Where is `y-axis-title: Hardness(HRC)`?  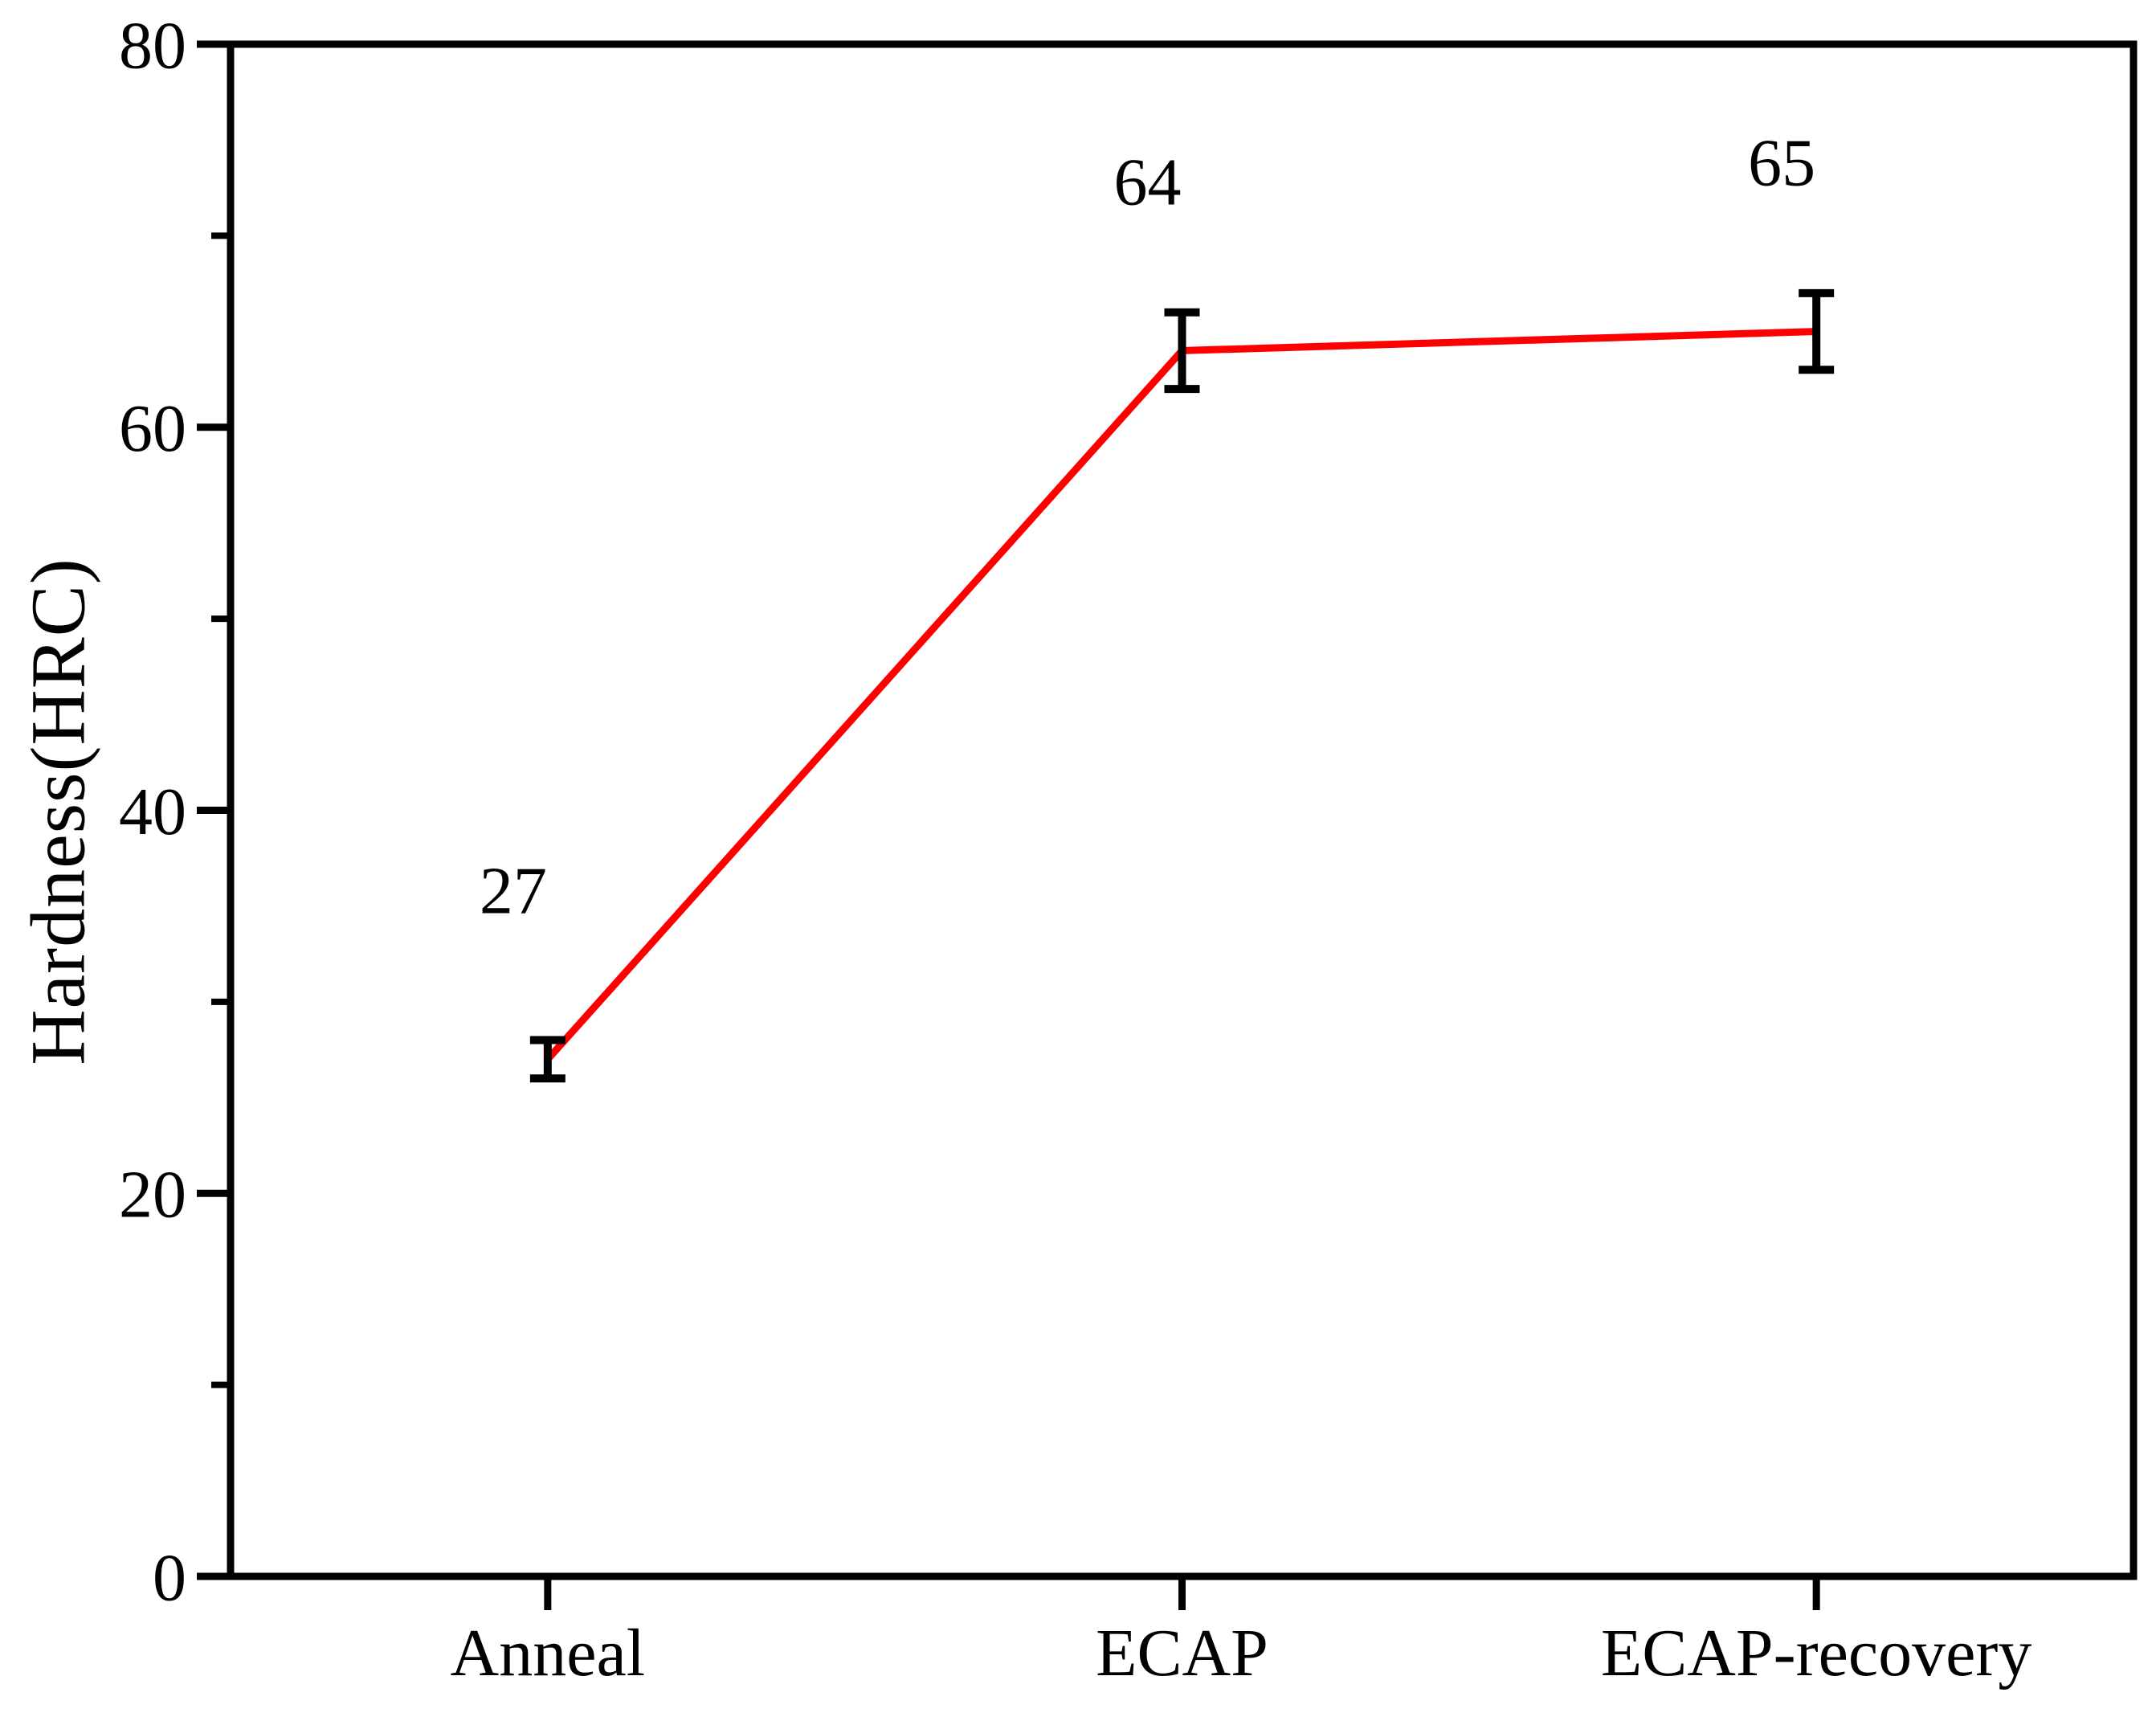 y-axis-title: Hardness(HRC) is located at coordinates (58, 811).